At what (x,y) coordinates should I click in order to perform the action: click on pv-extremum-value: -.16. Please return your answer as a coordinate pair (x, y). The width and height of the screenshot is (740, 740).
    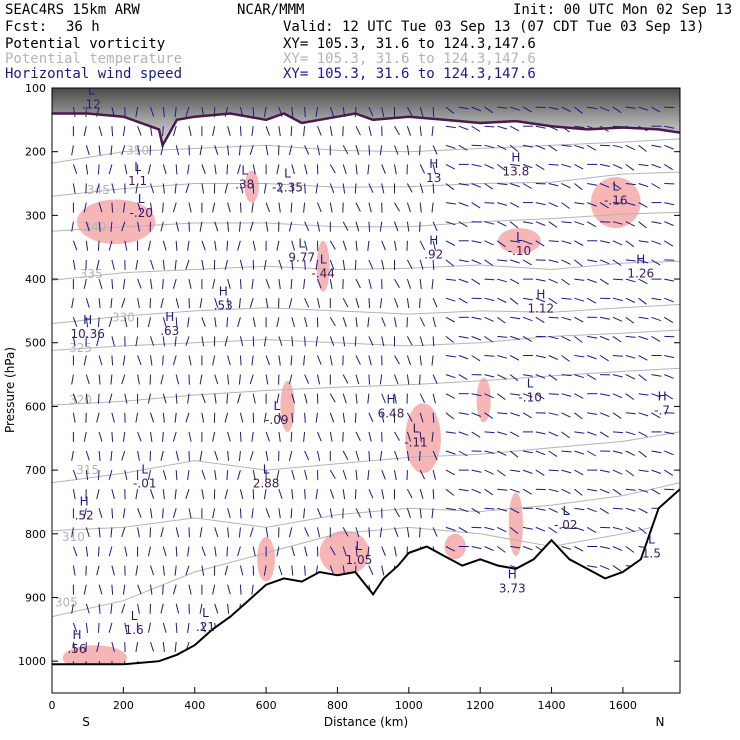
    Looking at the image, I should click on (615, 200).